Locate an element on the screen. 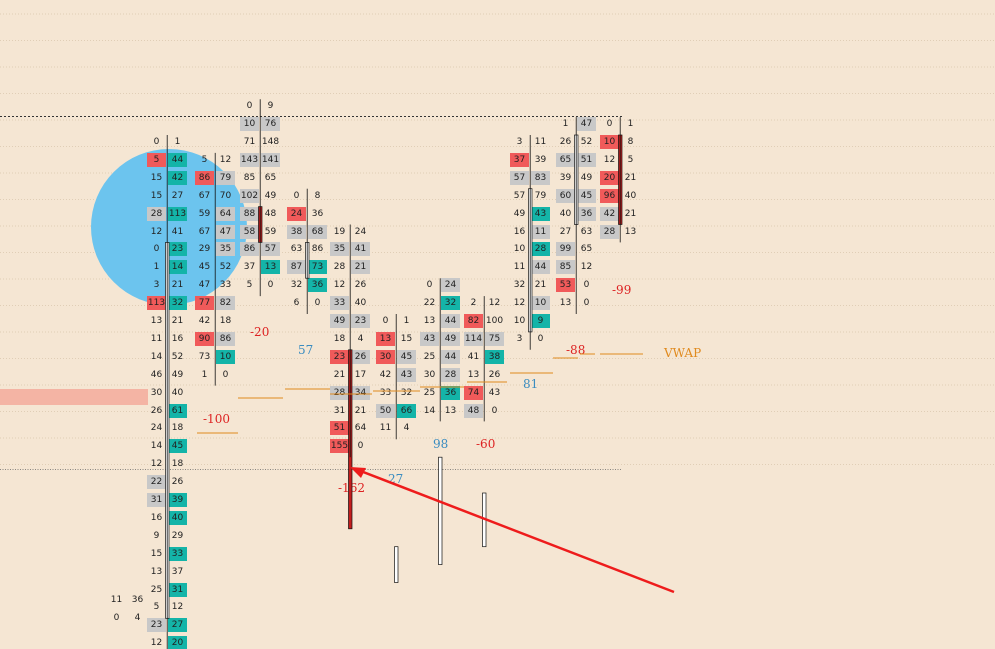 The image size is (995, 649). delta-label: 57 is located at coordinates (306, 350).